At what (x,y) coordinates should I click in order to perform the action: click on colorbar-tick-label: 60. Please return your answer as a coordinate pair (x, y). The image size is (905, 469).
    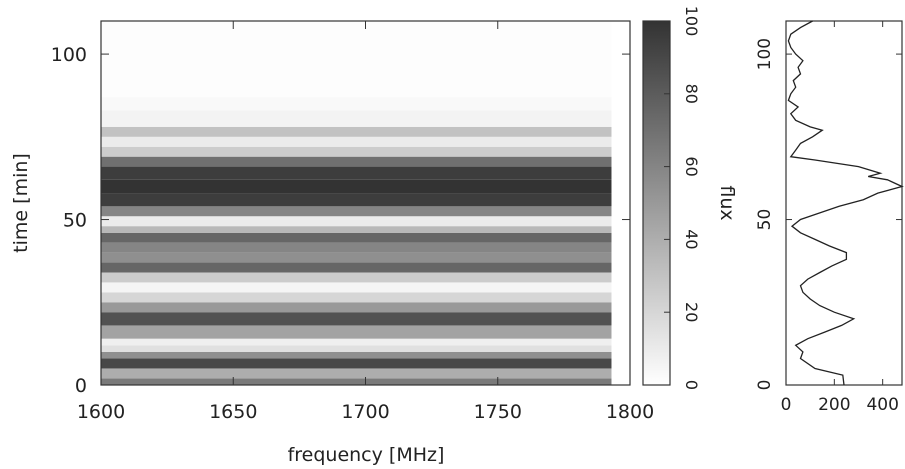
    Looking at the image, I should click on (691, 166).